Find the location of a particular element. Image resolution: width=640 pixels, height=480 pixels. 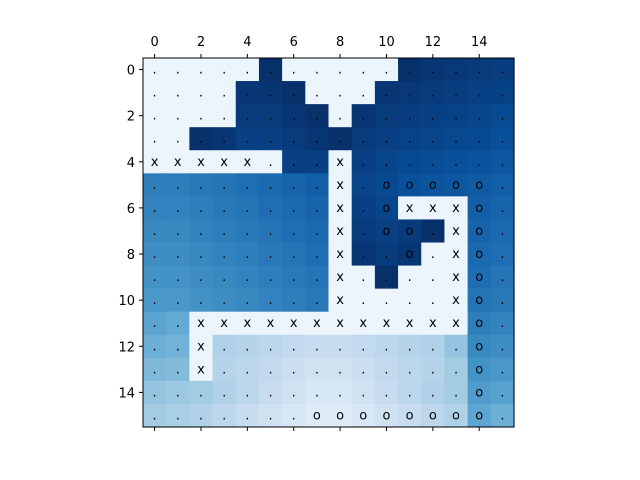

cell-annotation-r13-c6: . is located at coordinates (294, 369).